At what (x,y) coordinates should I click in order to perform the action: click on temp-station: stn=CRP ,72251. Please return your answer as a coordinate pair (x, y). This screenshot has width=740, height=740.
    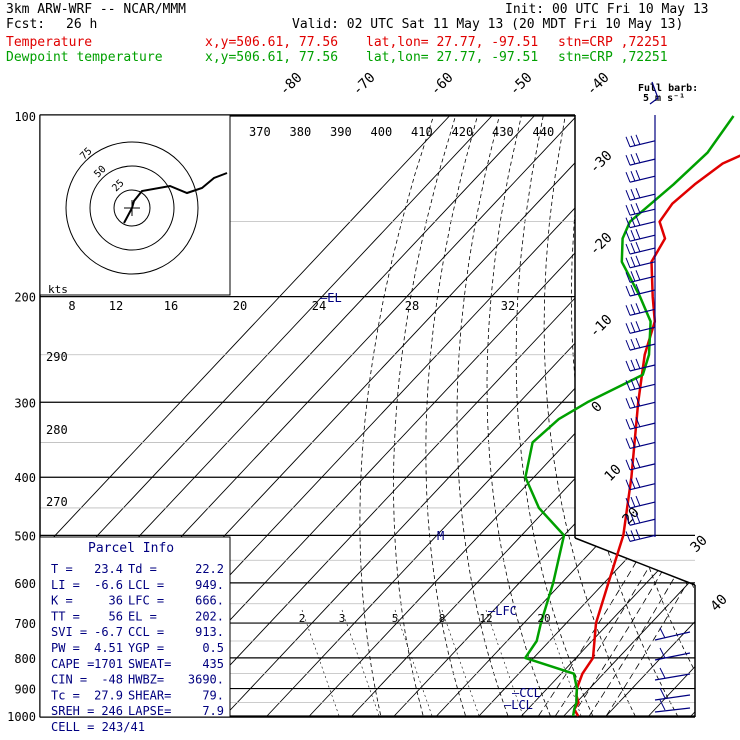
    Looking at the image, I should click on (613, 42).